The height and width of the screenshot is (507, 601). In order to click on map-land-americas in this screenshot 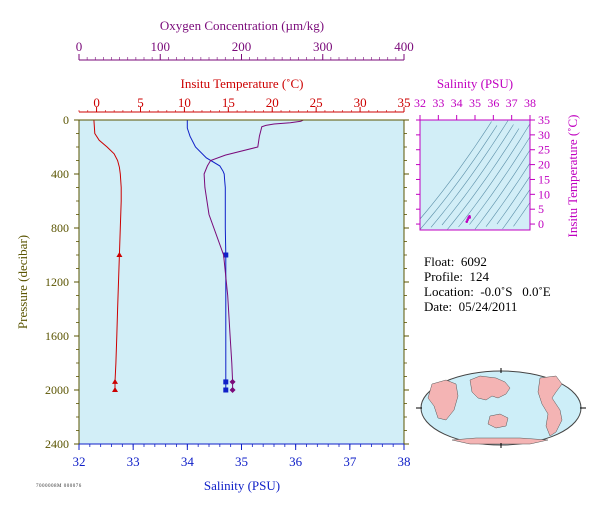, I will do `click(550, 406)`.